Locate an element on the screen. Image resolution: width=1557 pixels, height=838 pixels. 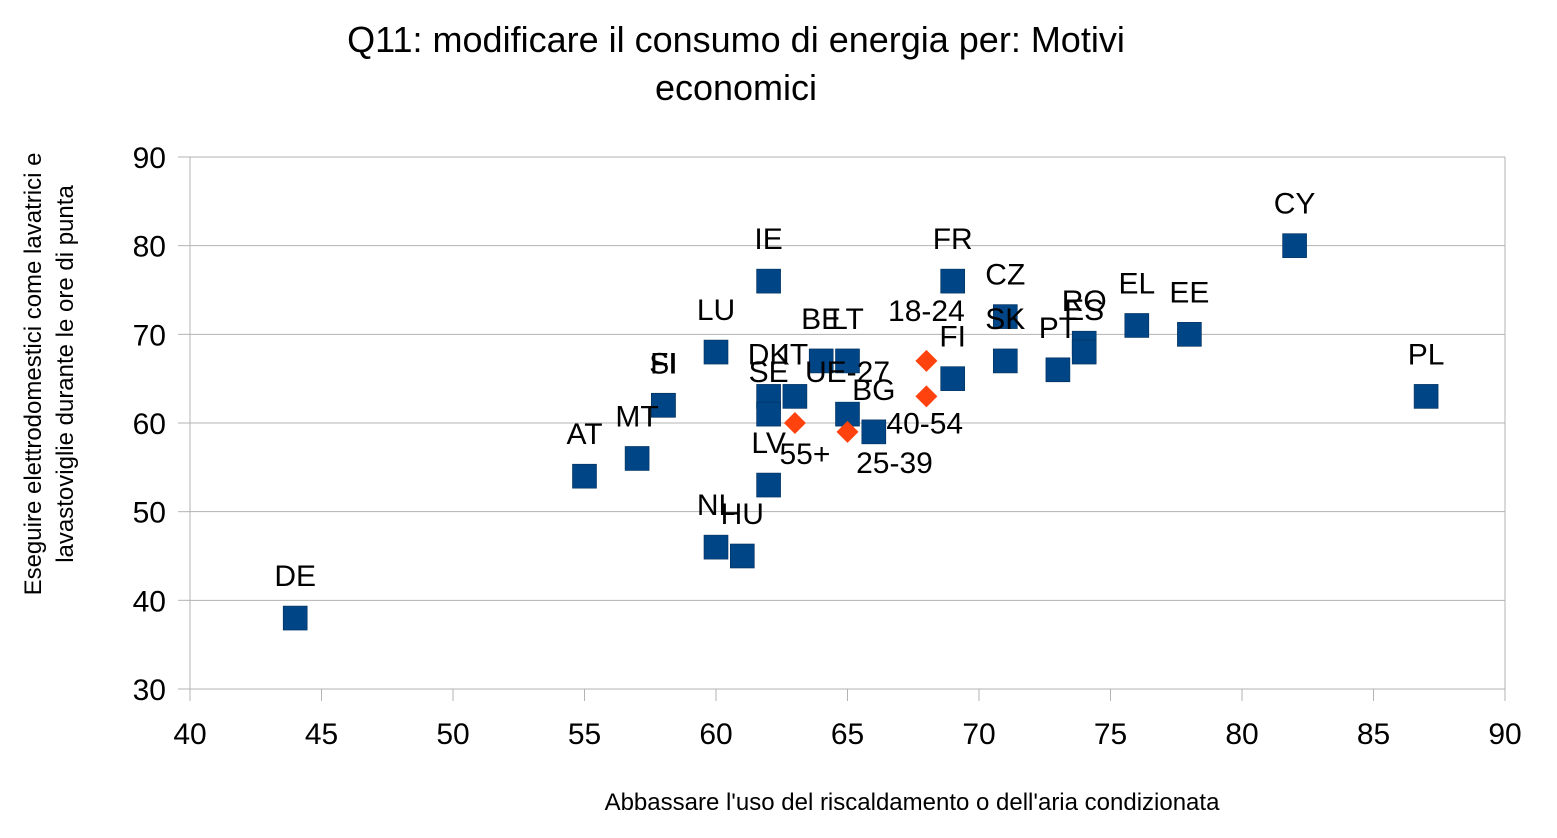
y-tick-label: 30 is located at coordinates (149, 690).